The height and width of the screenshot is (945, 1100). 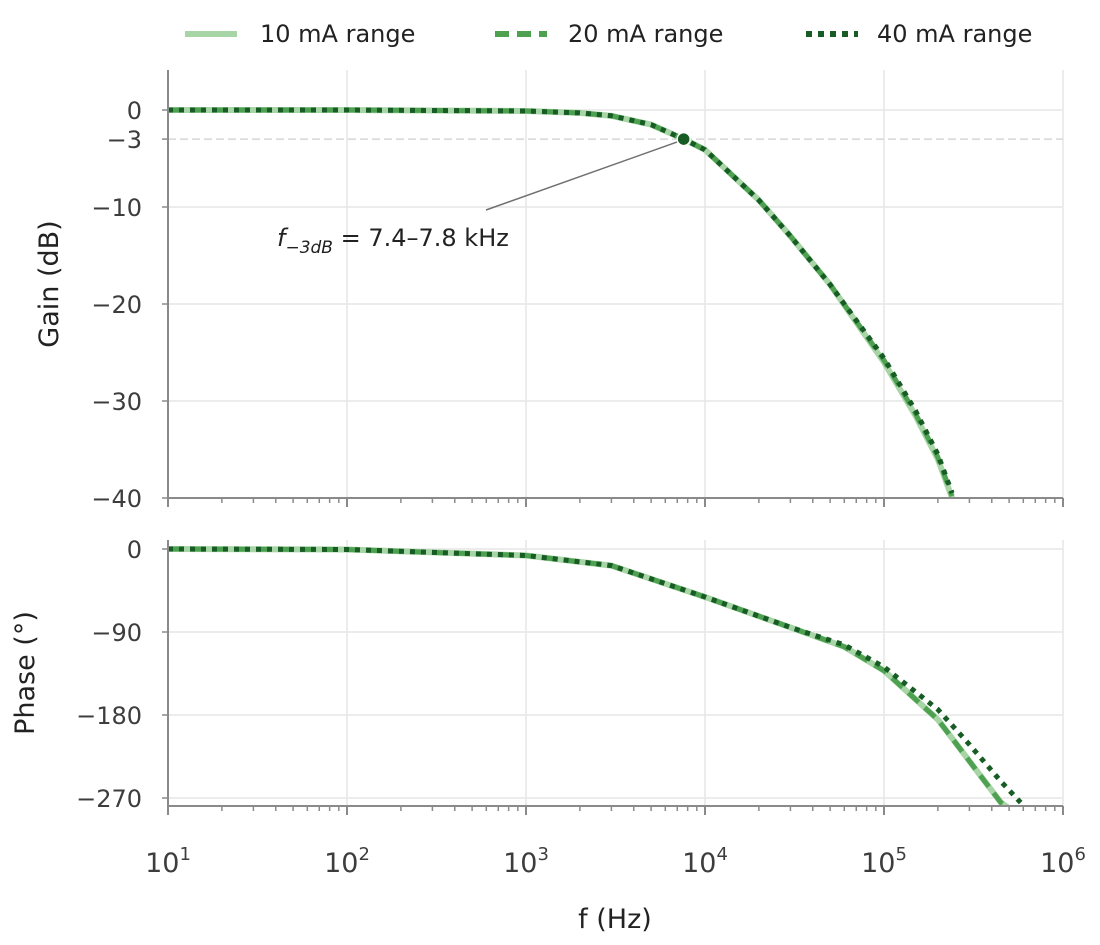 I want to click on phase-y-axis-label: Phase (°), so click(x=25, y=673).